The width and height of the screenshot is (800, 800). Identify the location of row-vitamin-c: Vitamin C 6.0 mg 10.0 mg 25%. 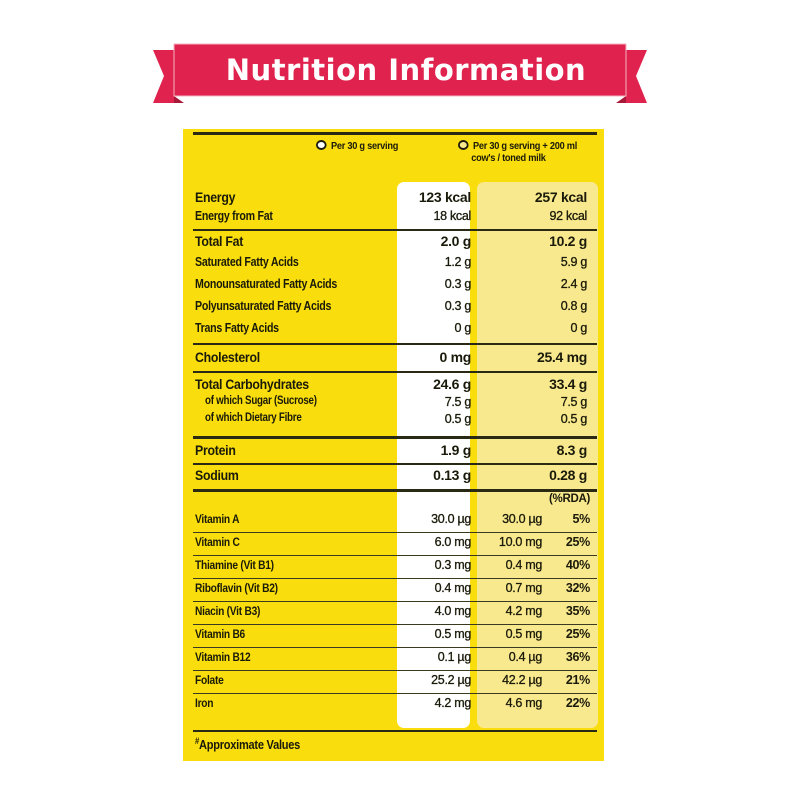
(392, 542).